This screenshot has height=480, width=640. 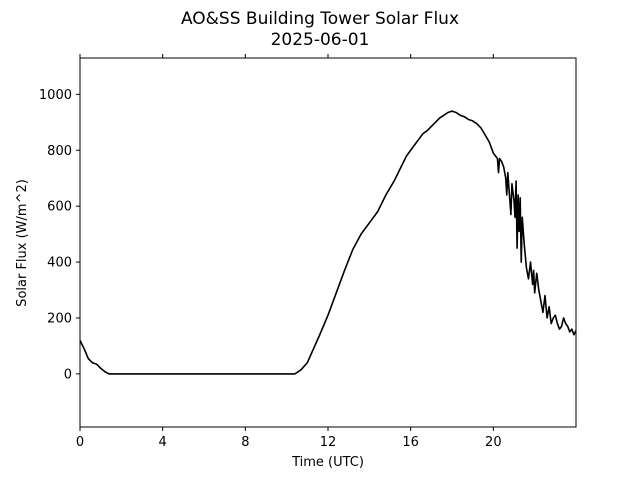 I want to click on y-axis-label: Solar Flux (W/m^2), so click(x=22, y=243).